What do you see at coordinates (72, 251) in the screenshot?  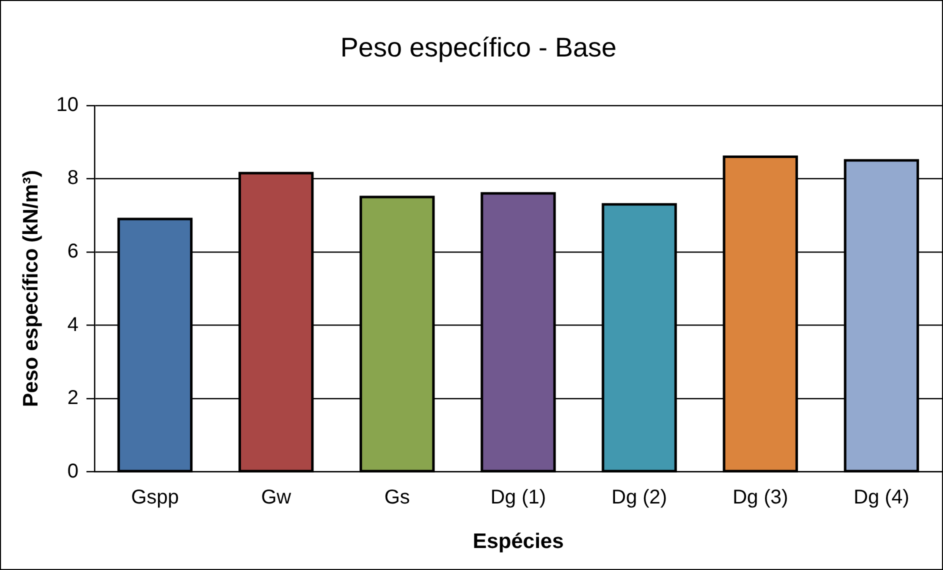 I see `y-tick-label: 6` at bounding box center [72, 251].